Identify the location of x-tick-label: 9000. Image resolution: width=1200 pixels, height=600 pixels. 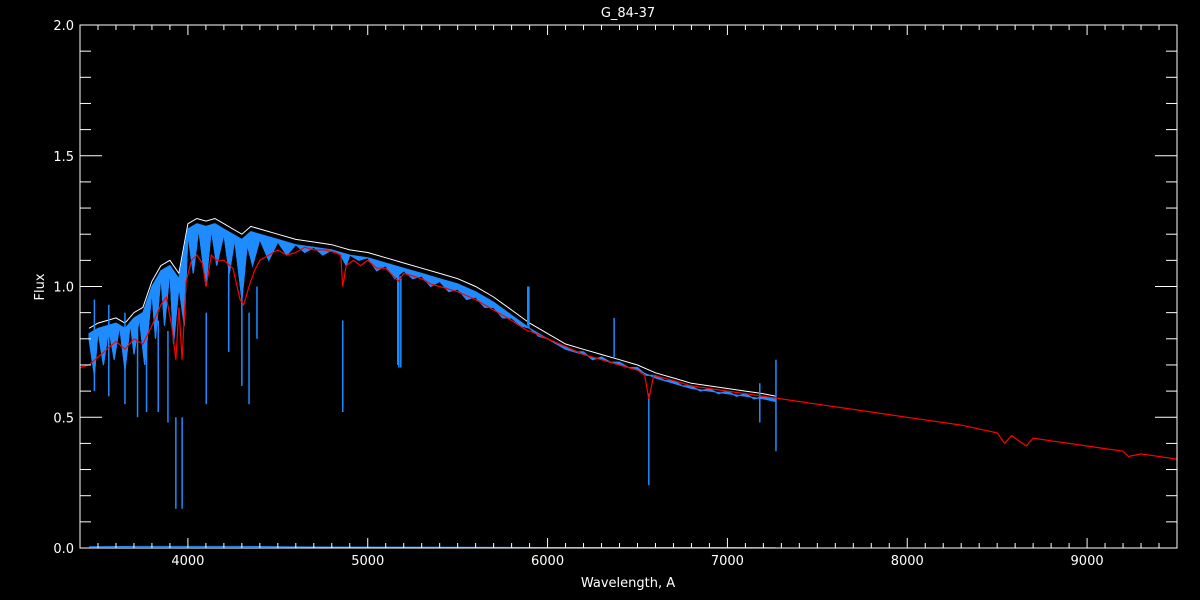
(1087, 561).